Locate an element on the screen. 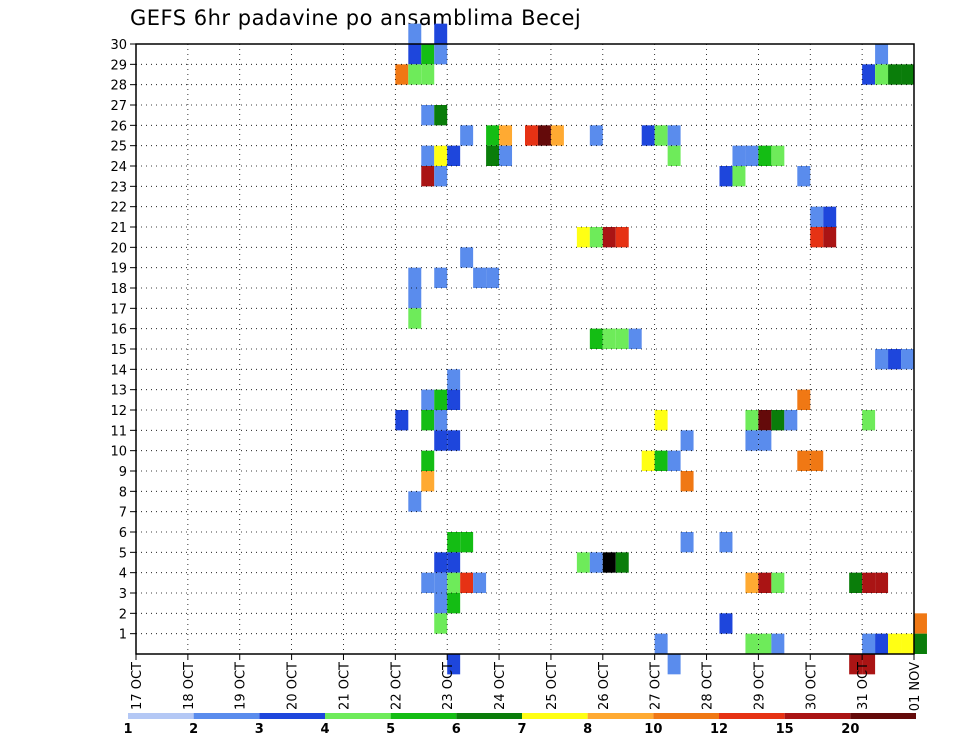  y-tick-label: 24 is located at coordinates (118, 167).